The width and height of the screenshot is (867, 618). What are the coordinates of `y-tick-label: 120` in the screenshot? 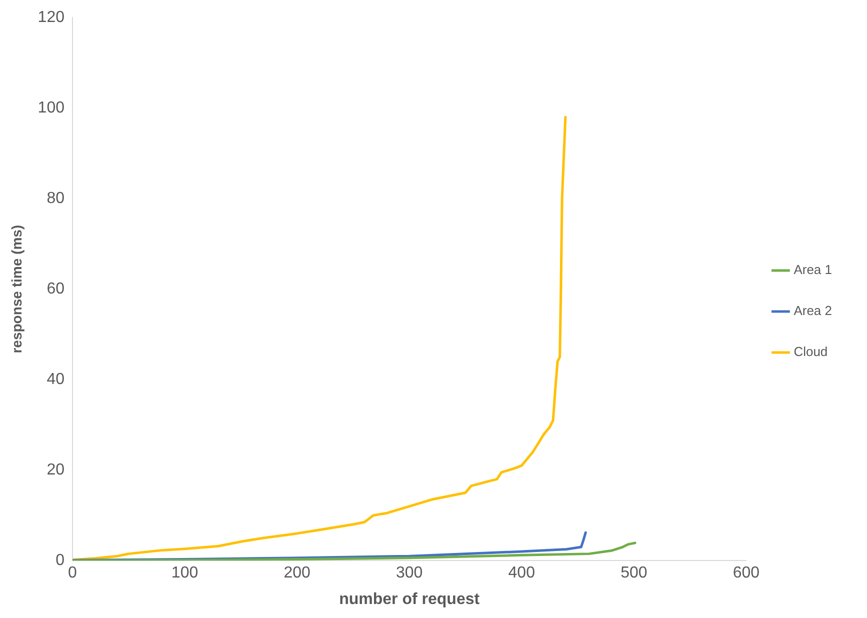 It's located at (51, 17).